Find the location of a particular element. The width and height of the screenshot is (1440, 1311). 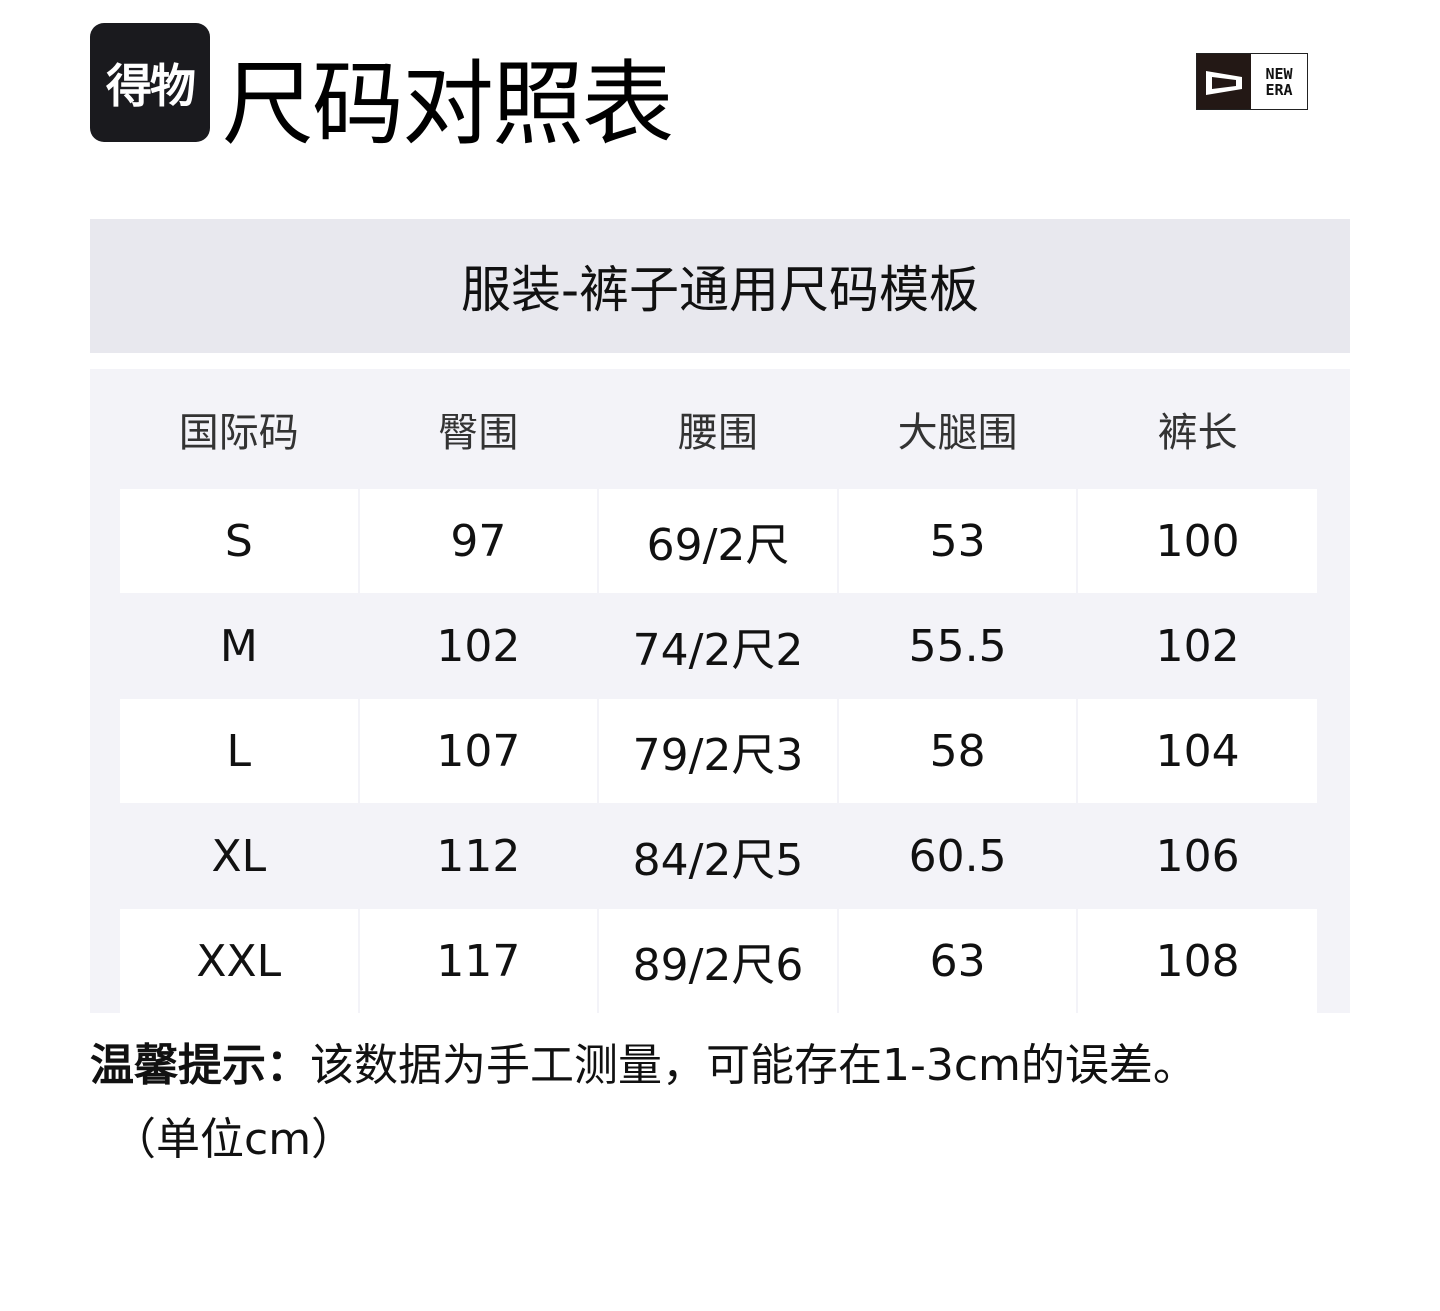

table-cell: 104 is located at coordinates (1197, 751).